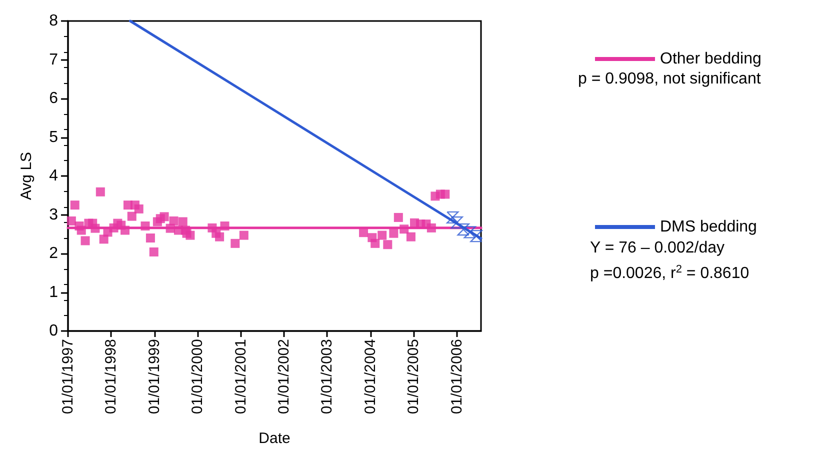 The image size is (839, 474). I want to click on legend-label: Other bedding, so click(711, 59).